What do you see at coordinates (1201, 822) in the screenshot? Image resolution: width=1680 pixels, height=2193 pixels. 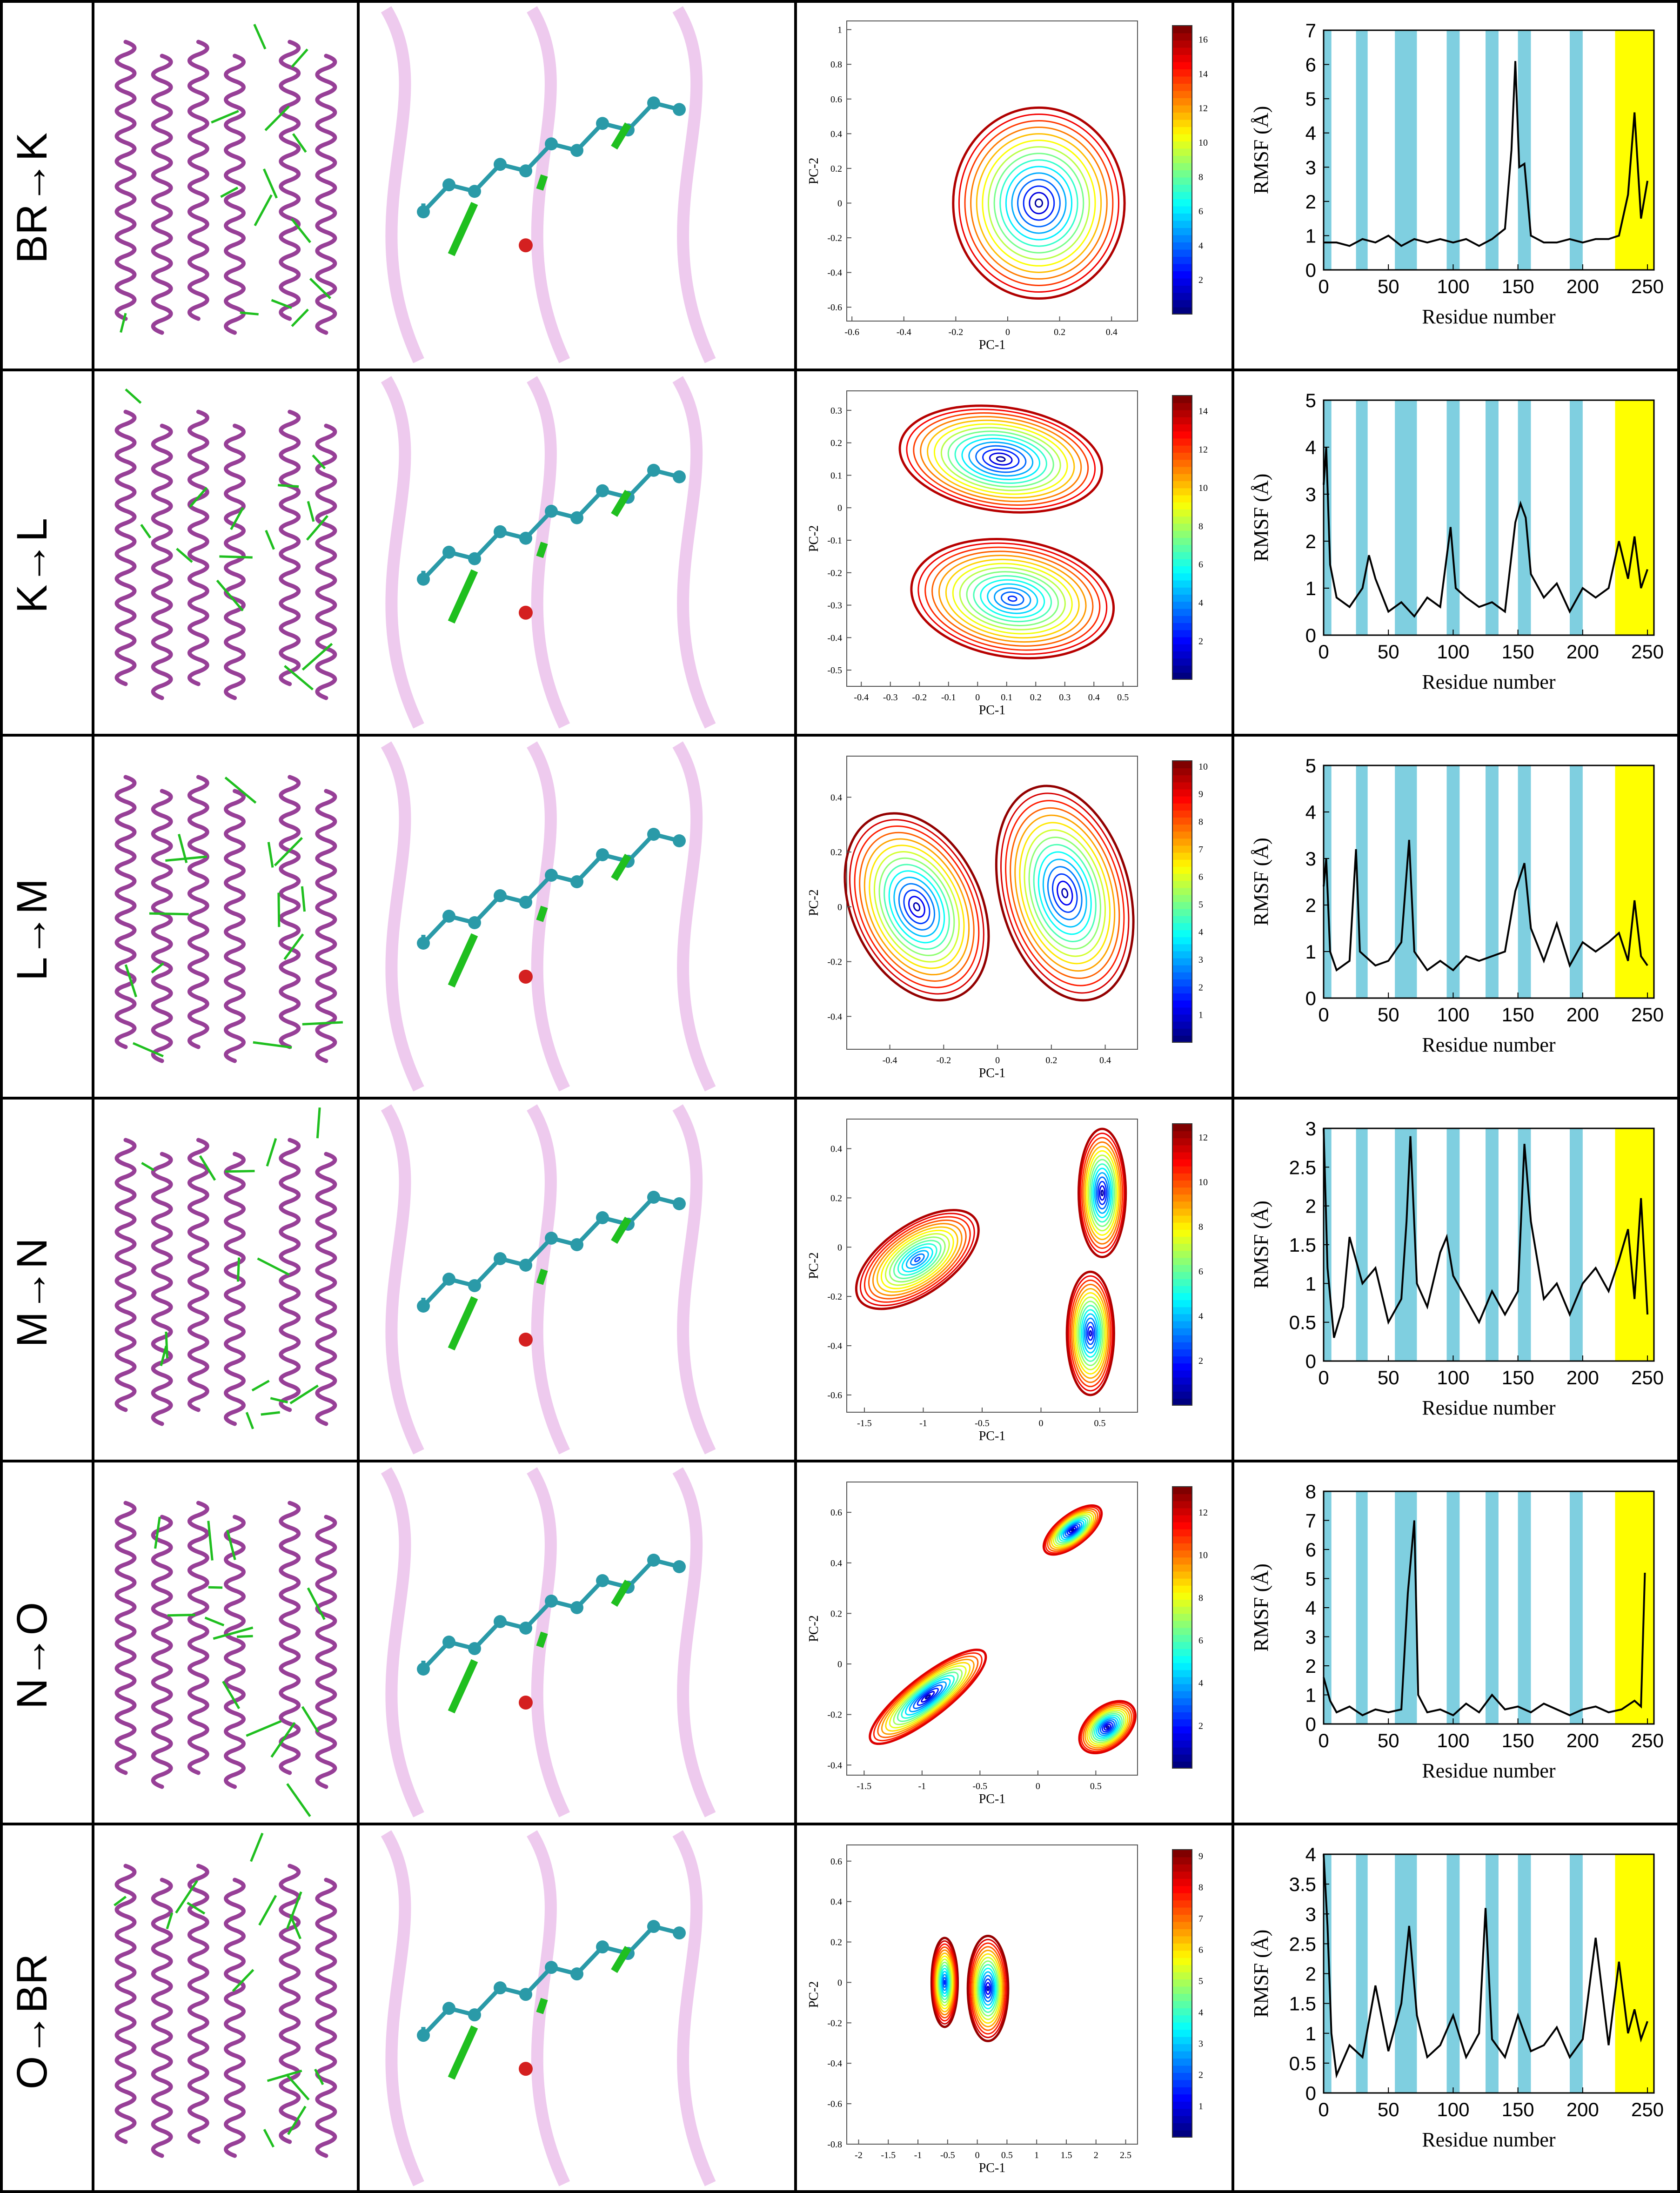 I see `colorbar-tick-label: 8` at bounding box center [1201, 822].